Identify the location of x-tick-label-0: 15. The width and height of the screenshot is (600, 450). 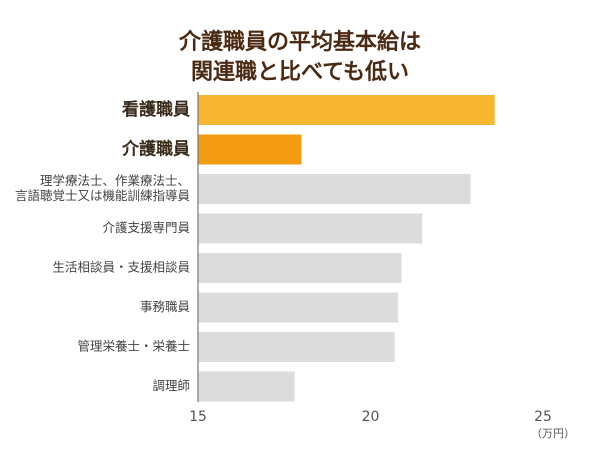
(198, 417).